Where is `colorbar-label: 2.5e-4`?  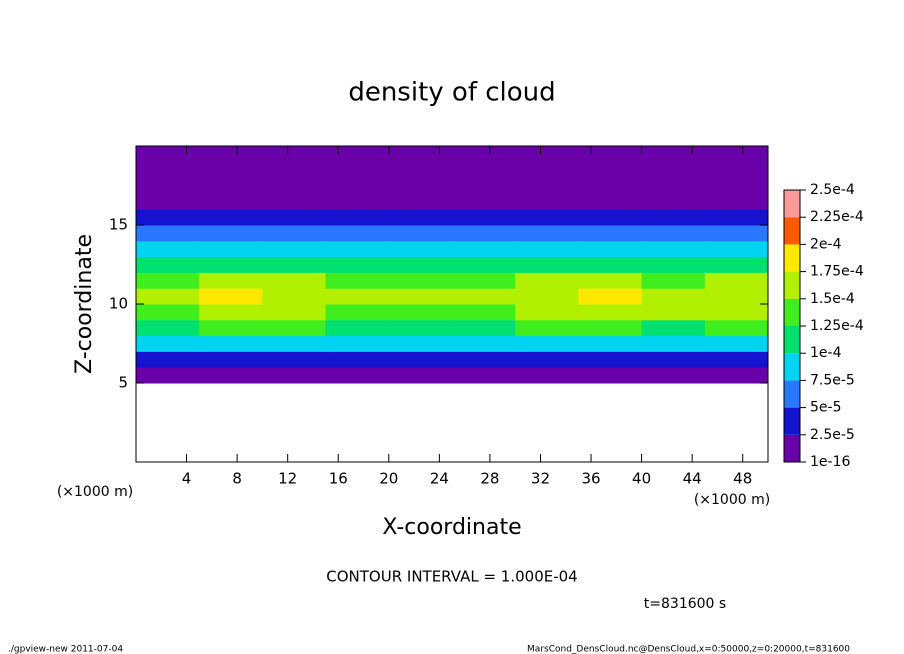
colorbar-label: 2.5e-4 is located at coordinates (832, 190).